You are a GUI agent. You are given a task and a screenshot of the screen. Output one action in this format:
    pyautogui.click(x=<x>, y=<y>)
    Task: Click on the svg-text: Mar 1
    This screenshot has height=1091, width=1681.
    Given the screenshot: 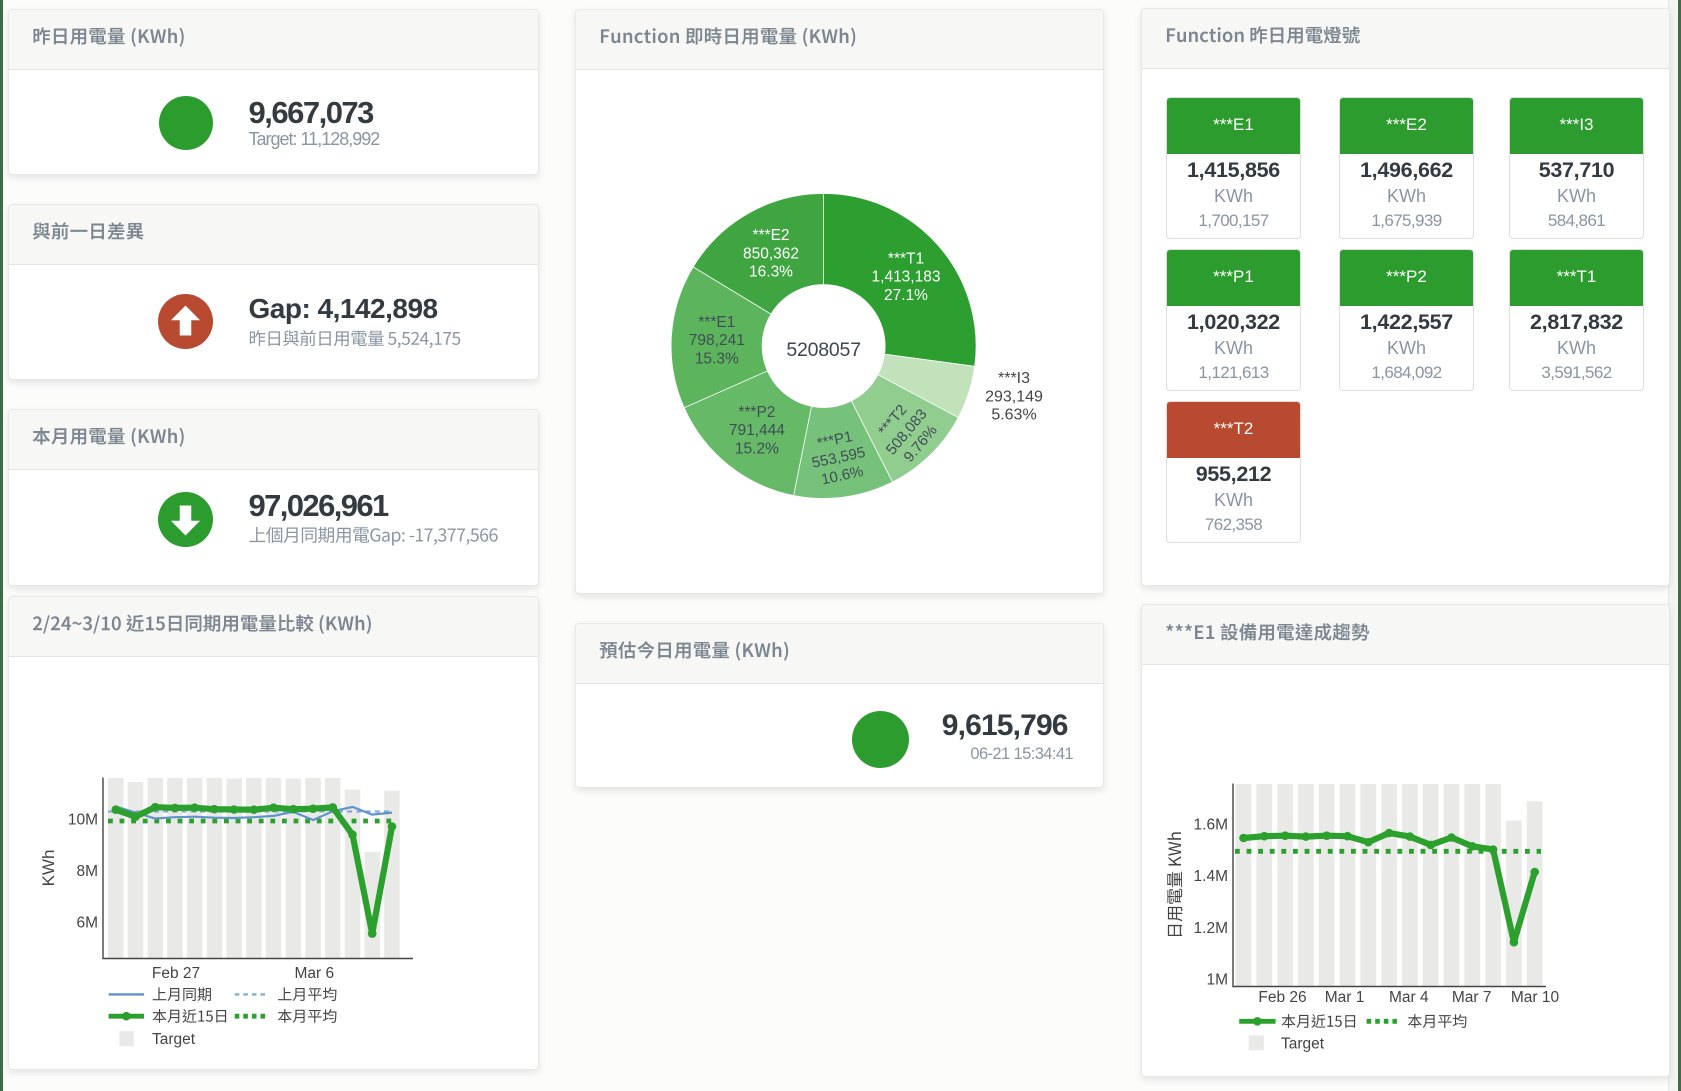 What is the action you would take?
    pyautogui.click(x=1345, y=997)
    